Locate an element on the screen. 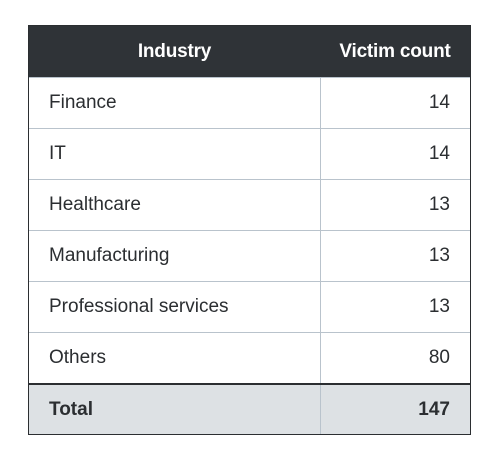  table-row: Professional services 13 is located at coordinates (249, 307).